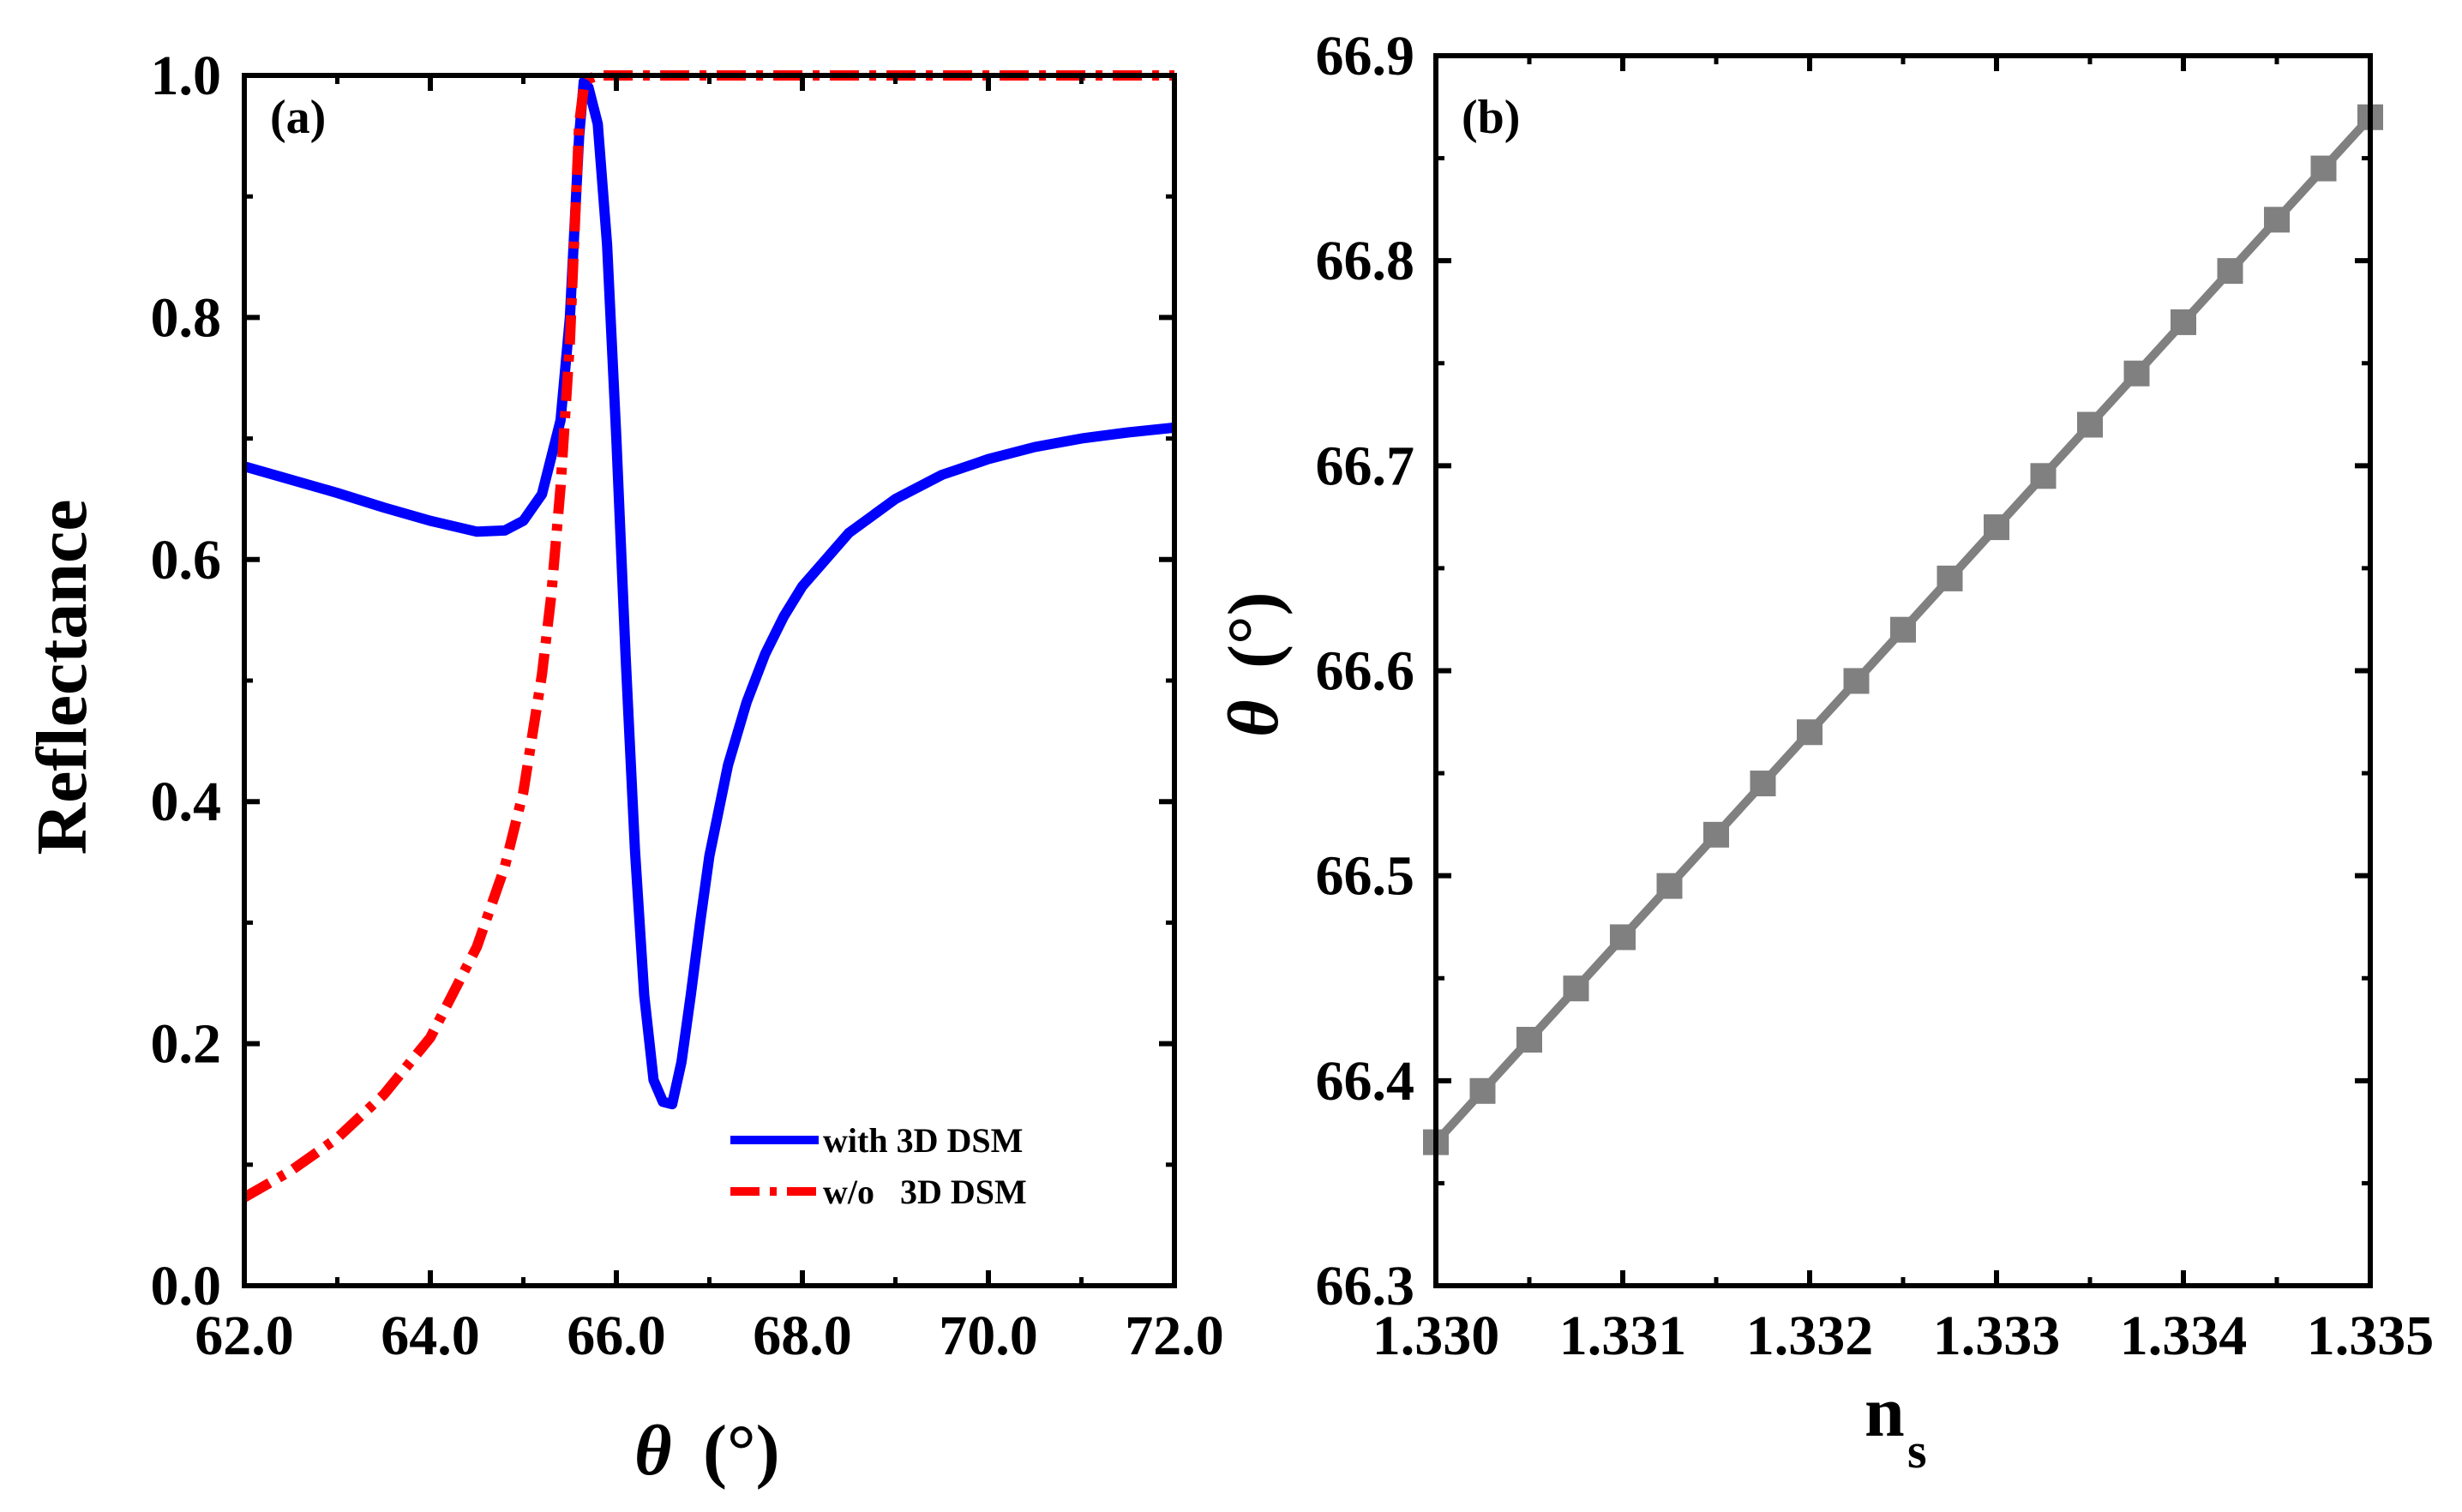  I want to click on x-tick-label: 1.333, so click(1997, 1336).